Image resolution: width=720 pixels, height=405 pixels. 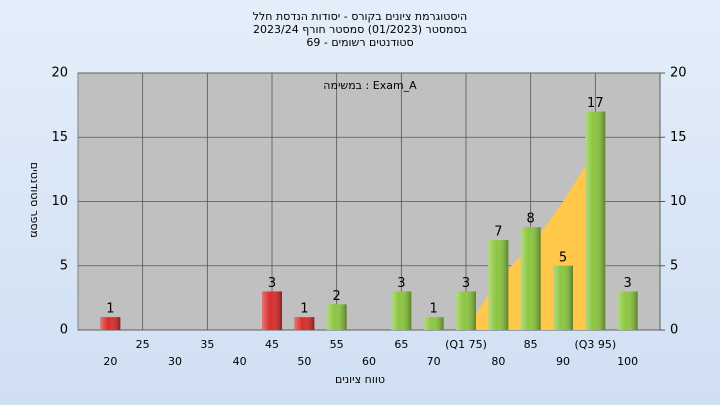 I want to click on y2-tick-label: 0, so click(x=674, y=330).